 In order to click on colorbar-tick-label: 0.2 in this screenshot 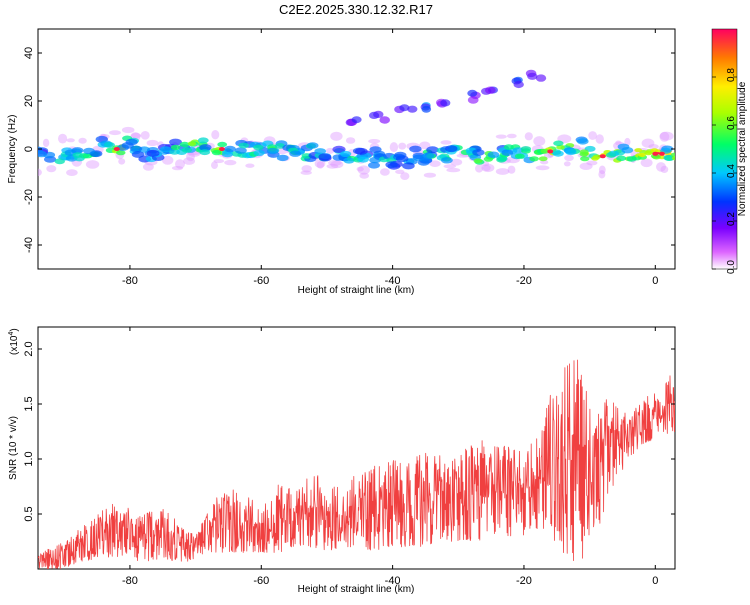, I will do `click(731, 219)`.